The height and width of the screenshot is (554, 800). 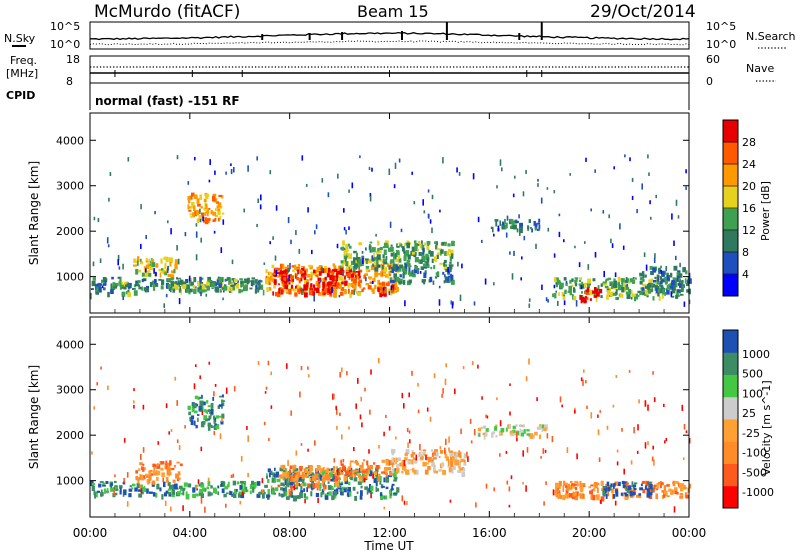 What do you see at coordinates (730, 363) in the screenshot?
I see `colorbar-segment` at bounding box center [730, 363].